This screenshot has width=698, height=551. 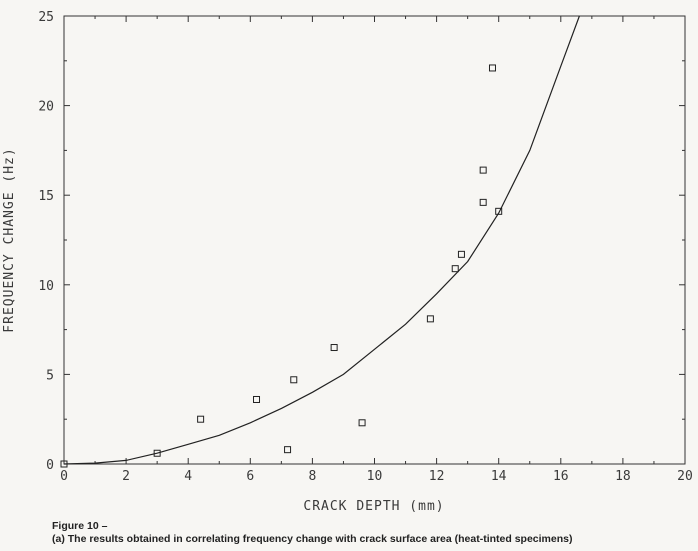 What do you see at coordinates (46, 107) in the screenshot?
I see `y-tick-label: 20` at bounding box center [46, 107].